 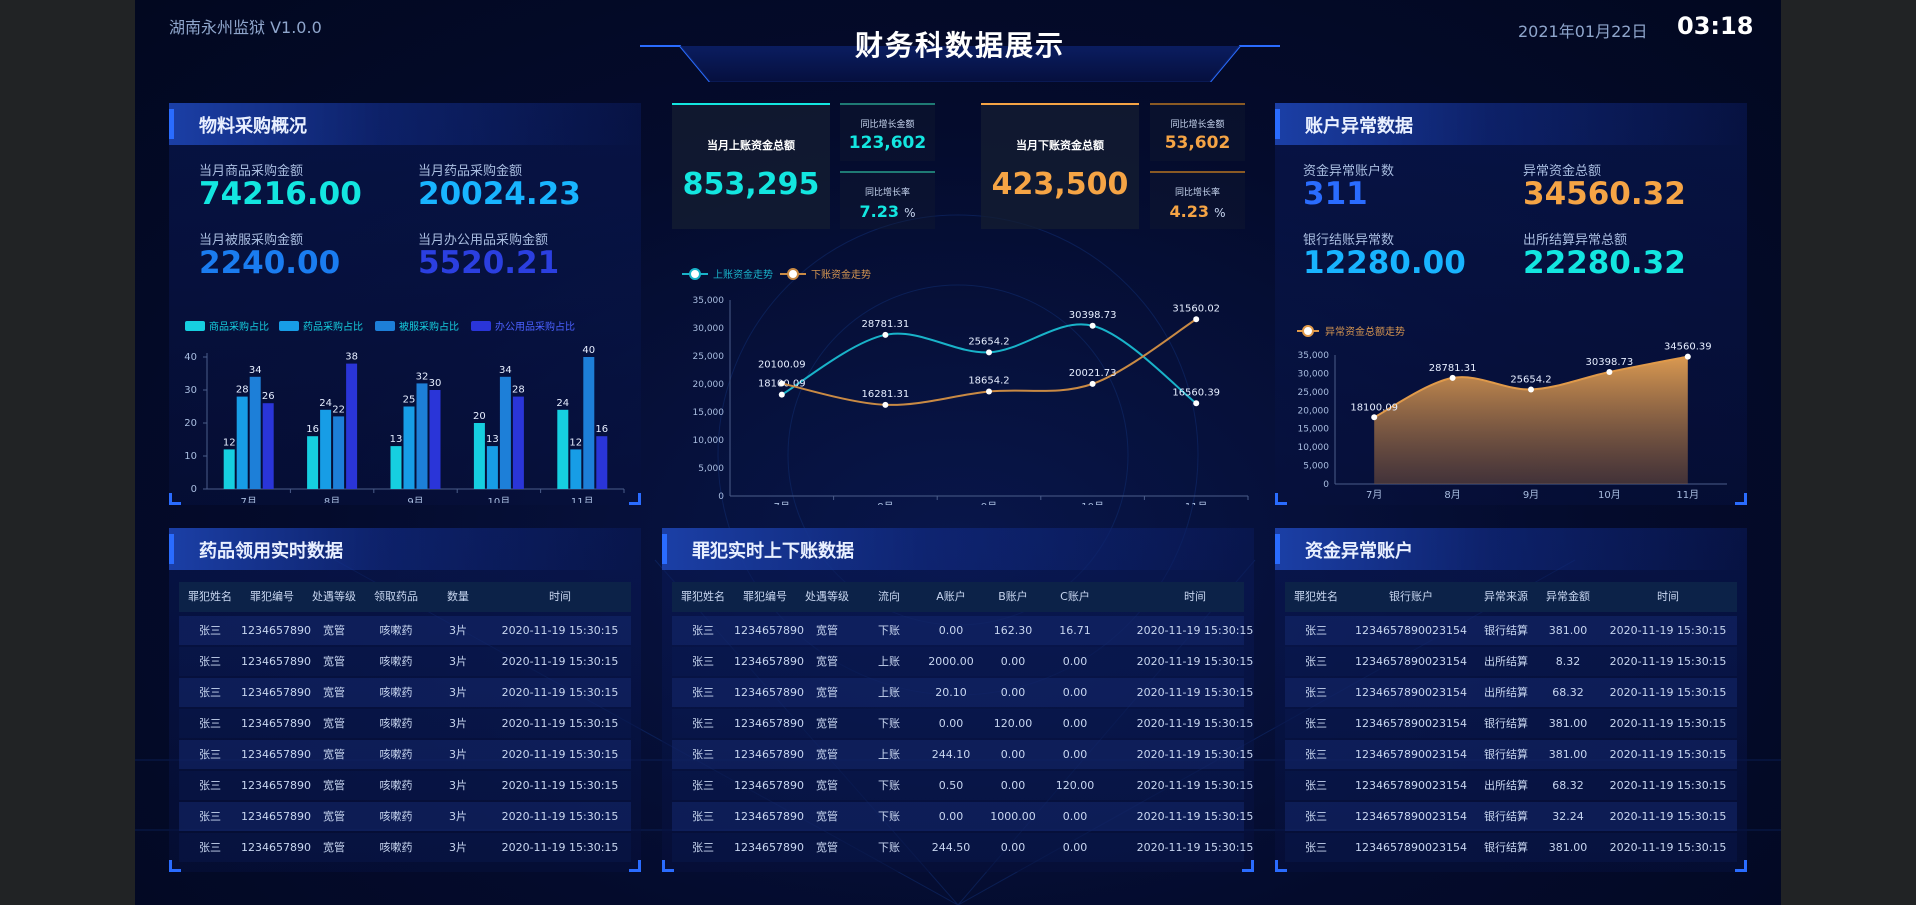 What do you see at coordinates (499, 194) in the screenshot?
I see `purchase-value-2: 20024.23` at bounding box center [499, 194].